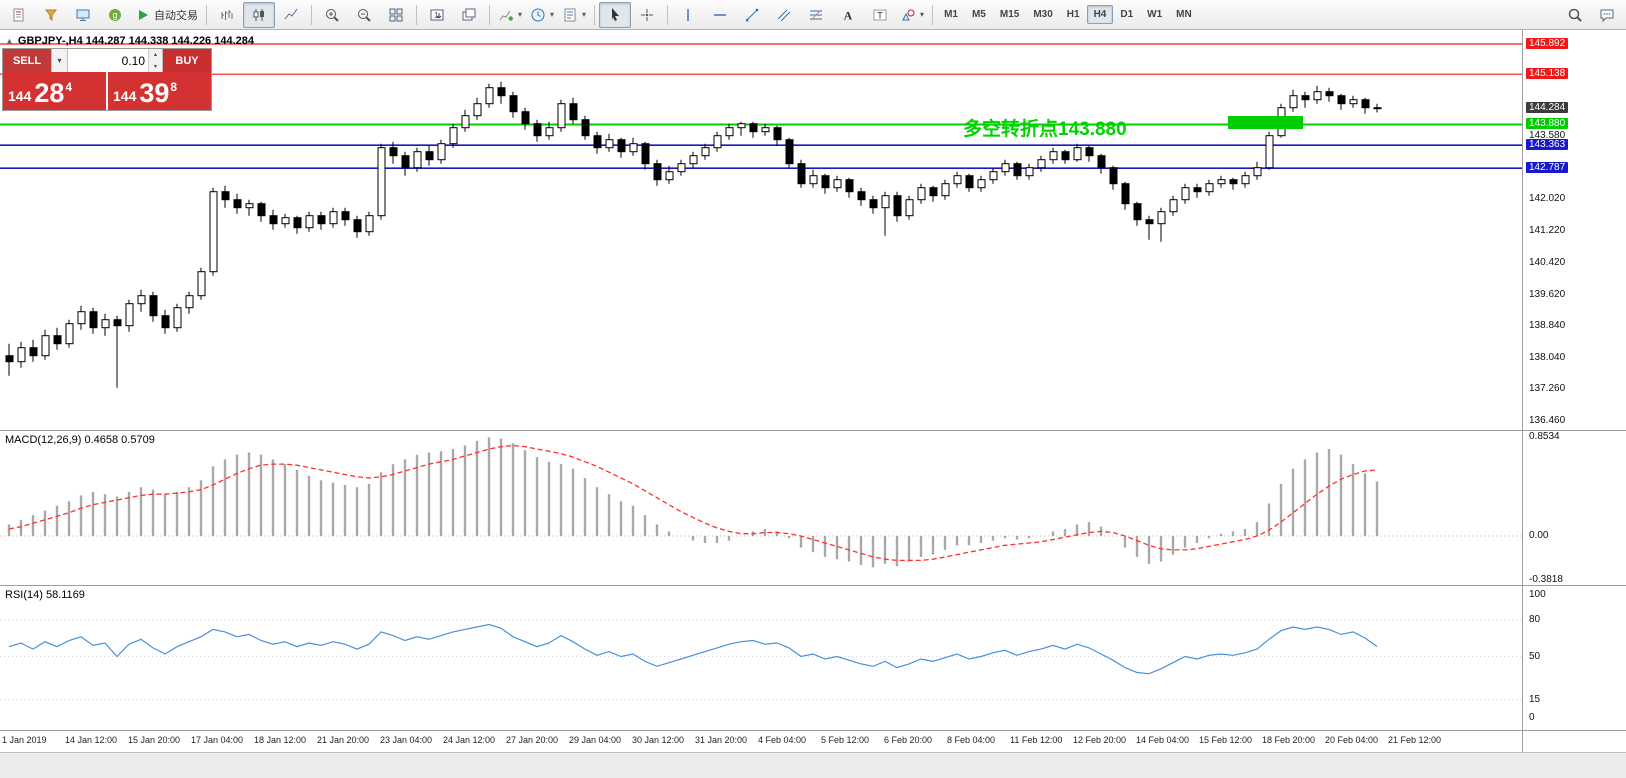  I want to click on channel-button, so click(784, 15).